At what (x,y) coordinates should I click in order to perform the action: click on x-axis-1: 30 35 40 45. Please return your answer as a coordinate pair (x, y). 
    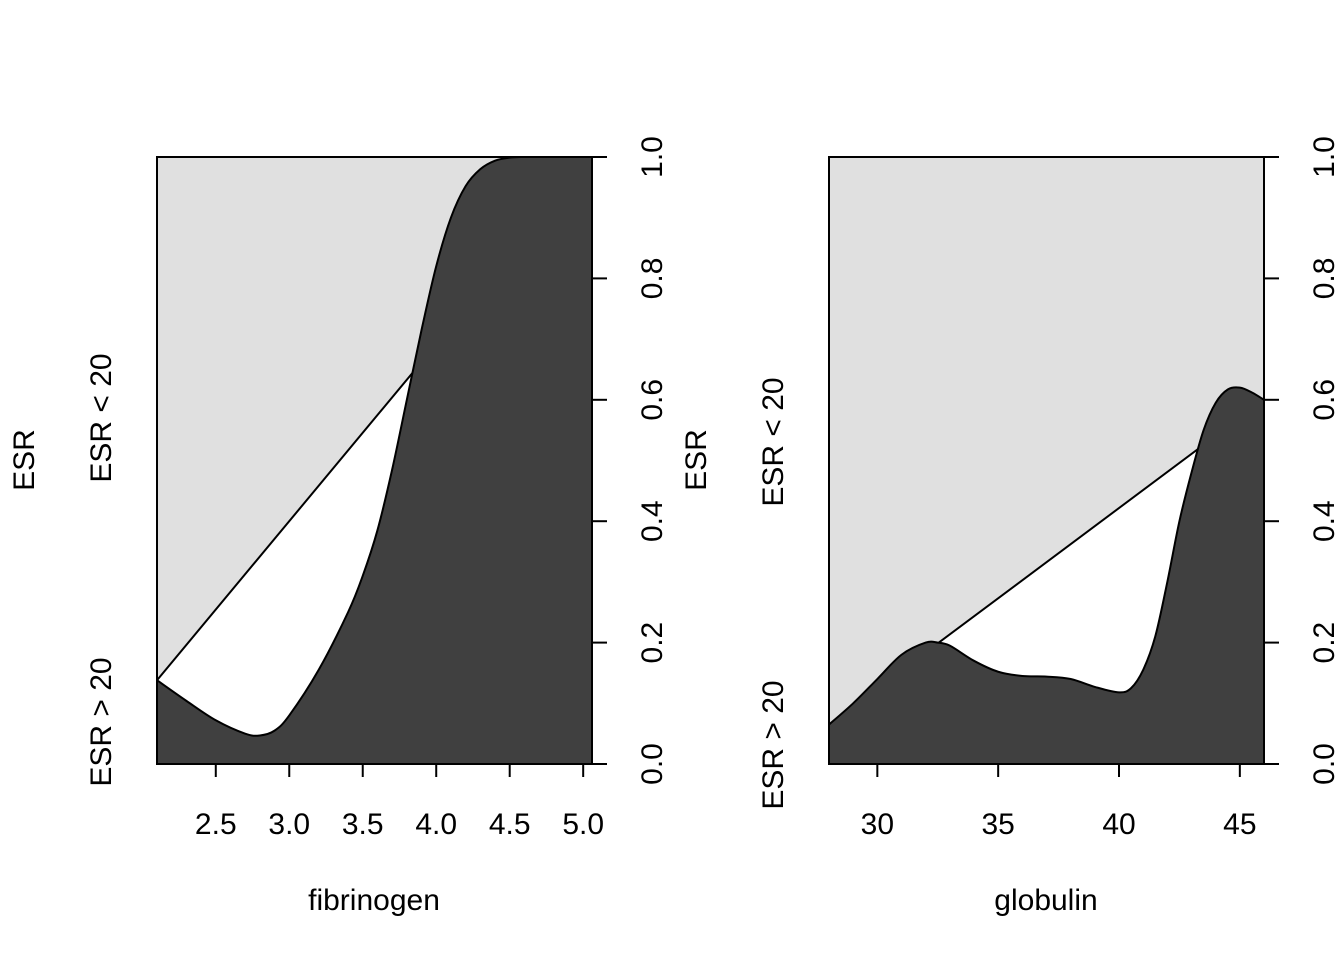
    Looking at the image, I should click on (1059, 802).